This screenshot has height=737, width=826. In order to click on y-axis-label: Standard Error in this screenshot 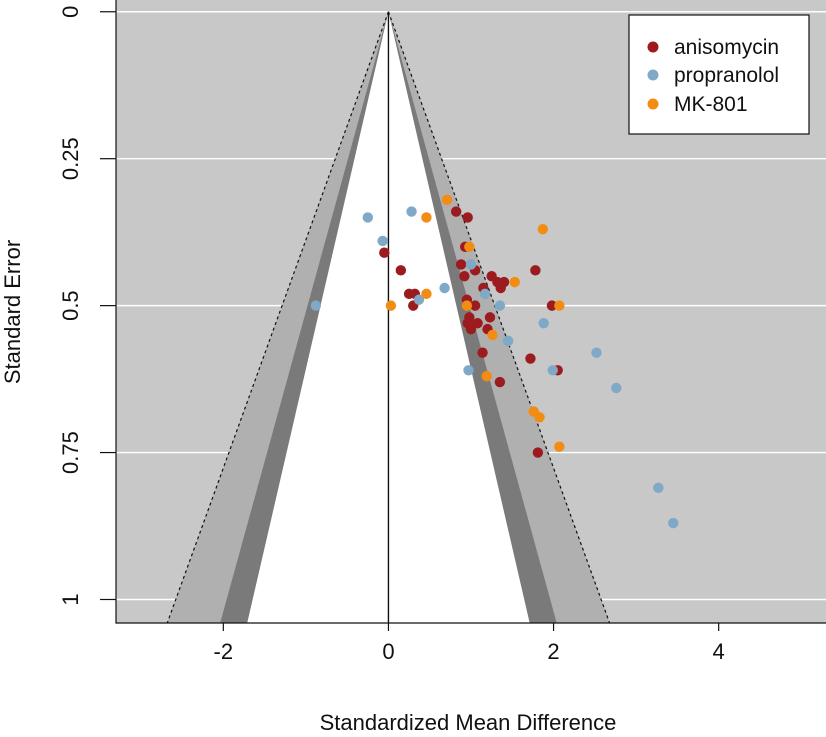, I will do `click(12, 312)`.